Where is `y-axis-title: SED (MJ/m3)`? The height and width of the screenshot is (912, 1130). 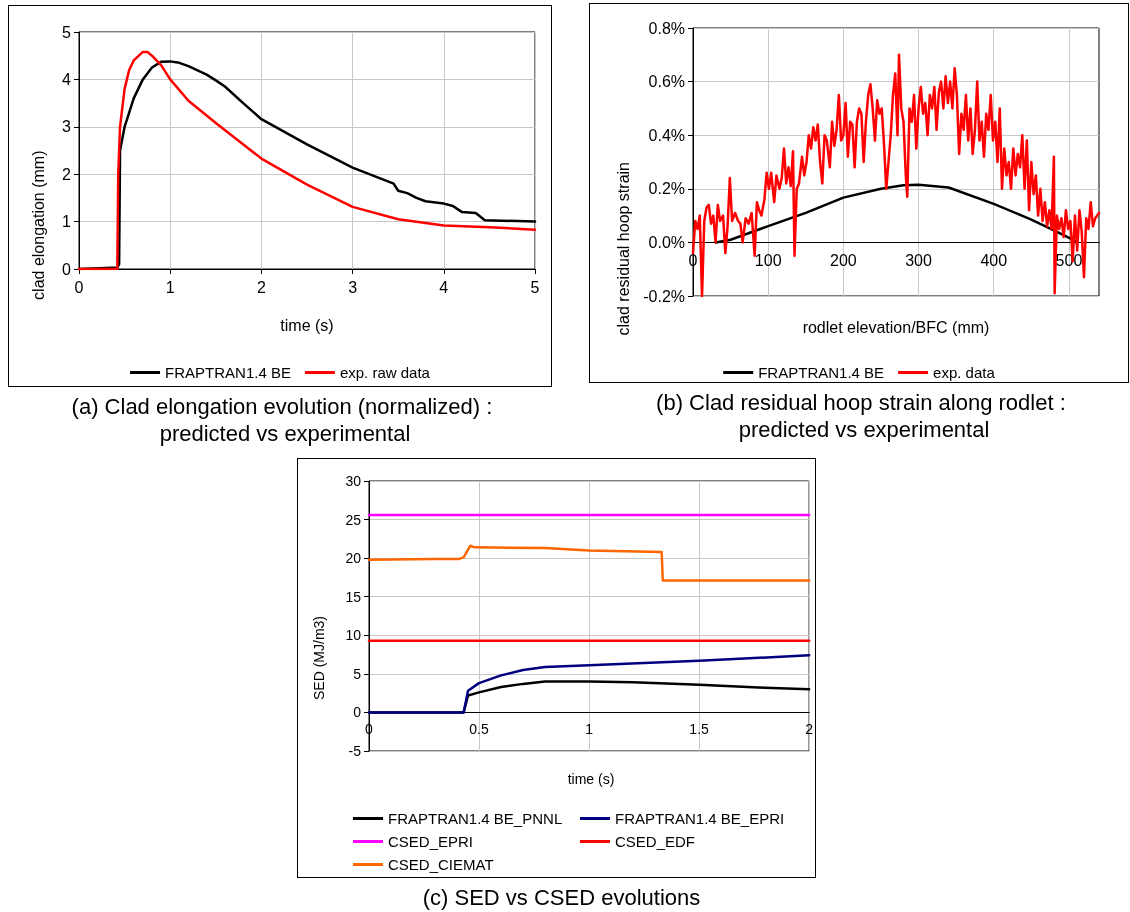
y-axis-title: SED (MJ/m3) is located at coordinates (319, 658).